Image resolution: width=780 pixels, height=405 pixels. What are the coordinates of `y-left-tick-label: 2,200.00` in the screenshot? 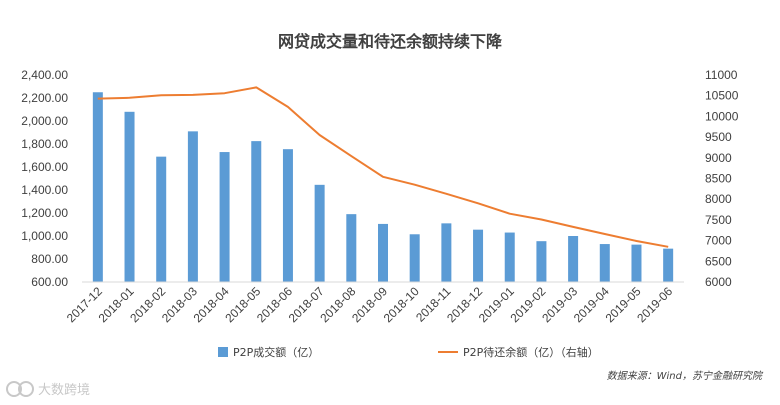 It's located at (44, 98).